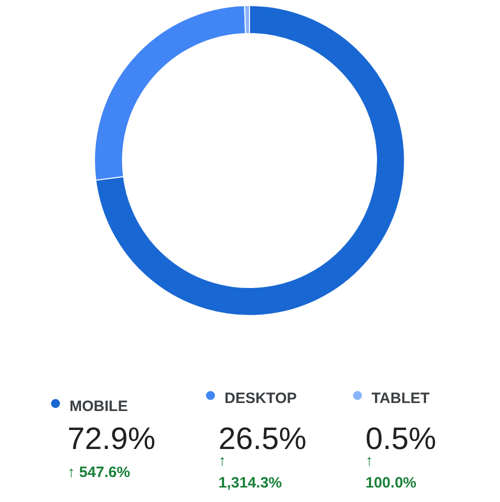 This screenshot has height=502, width=500. I want to click on legend-label: TABLET, so click(401, 398).